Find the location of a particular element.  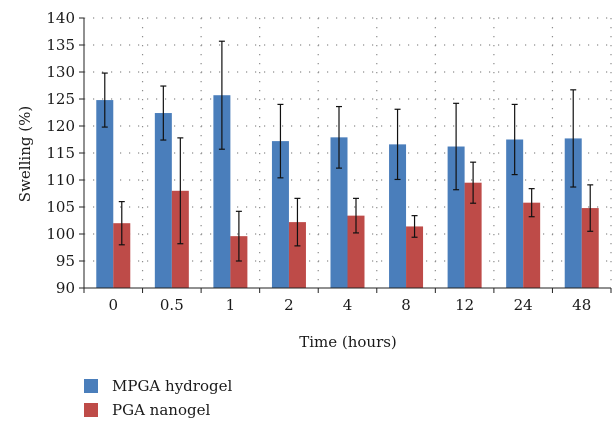

x-tick-label: 2 is located at coordinates (289, 305).